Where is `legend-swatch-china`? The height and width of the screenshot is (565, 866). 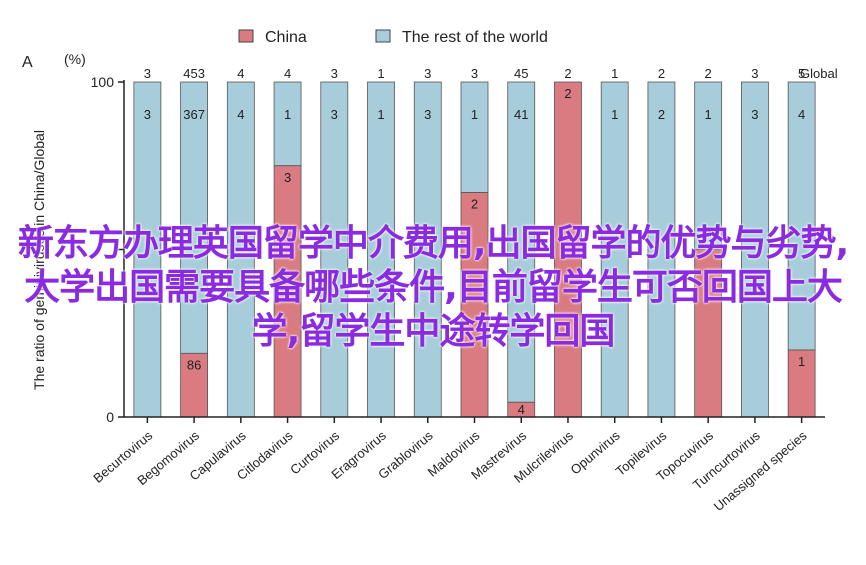 legend-swatch-china is located at coordinates (246, 36).